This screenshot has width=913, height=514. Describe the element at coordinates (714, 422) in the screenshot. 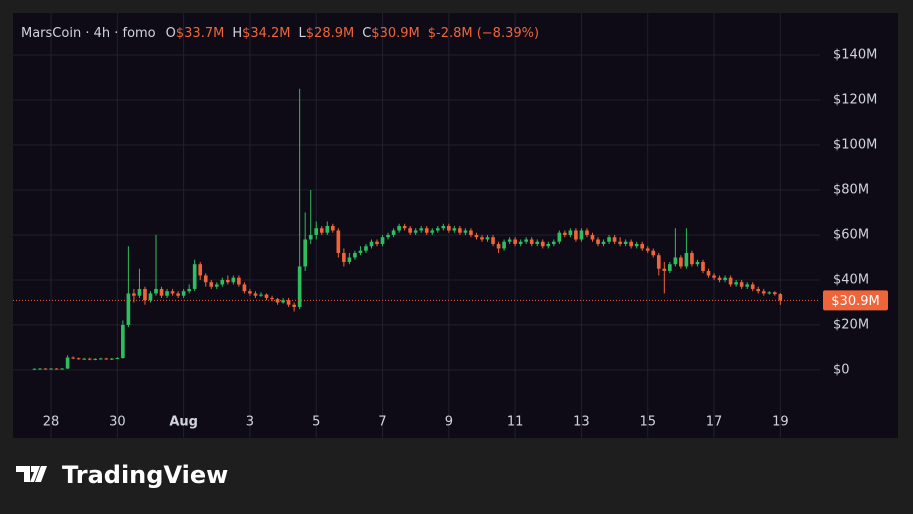

I see `x-tick-label: 17` at that location.